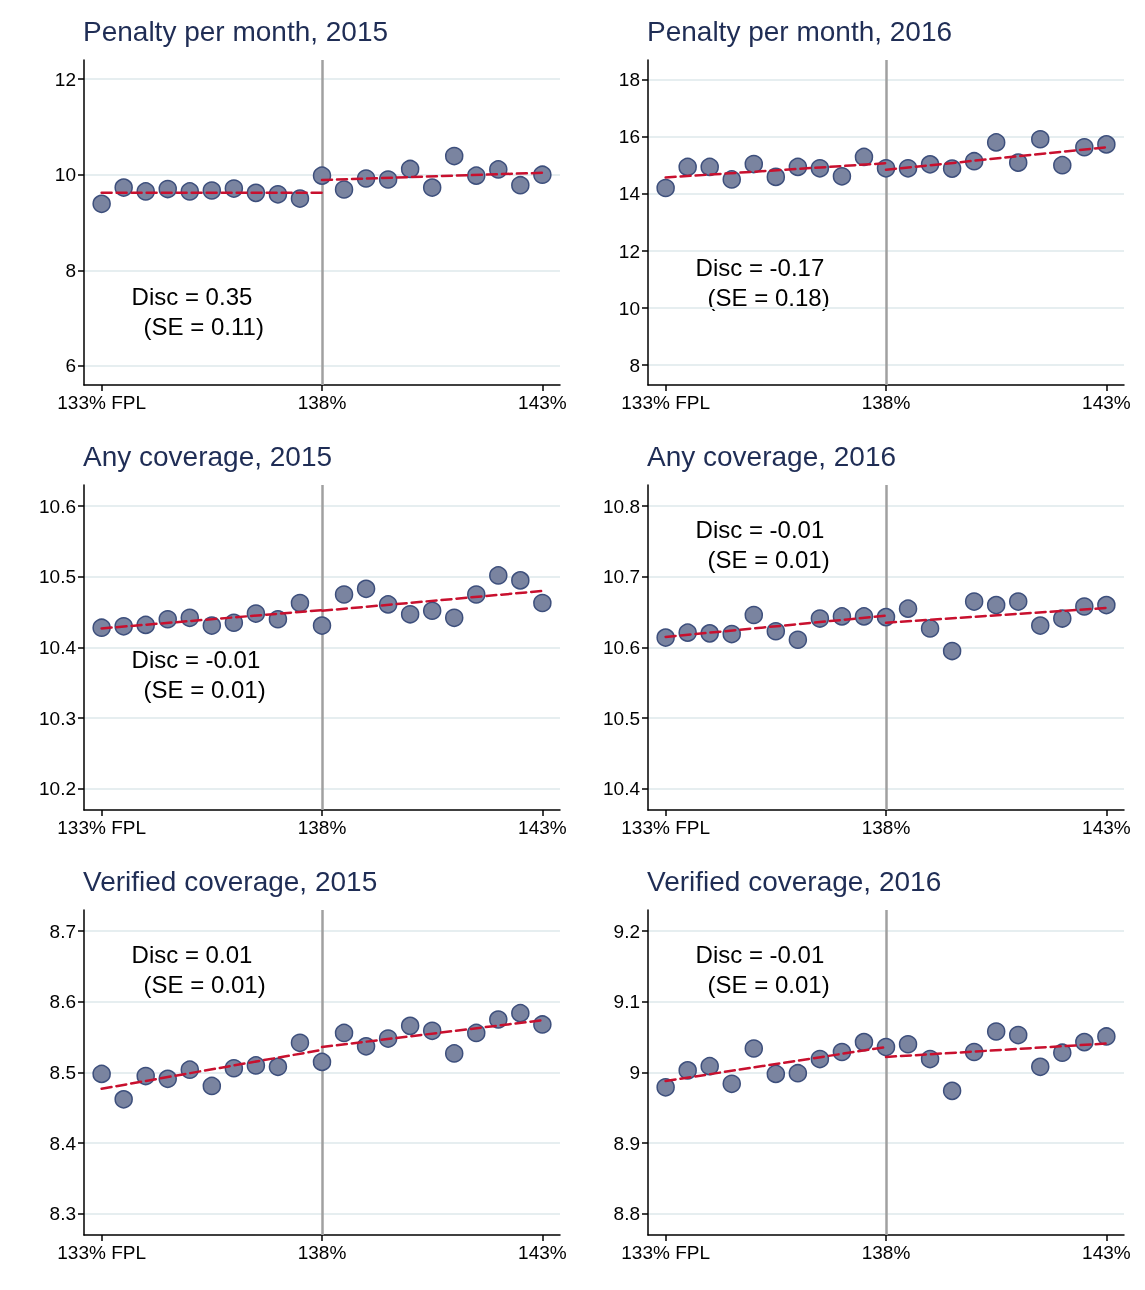 The image size is (1145, 1290). I want to click on annotation: (SE = 0.18), so click(768, 297).